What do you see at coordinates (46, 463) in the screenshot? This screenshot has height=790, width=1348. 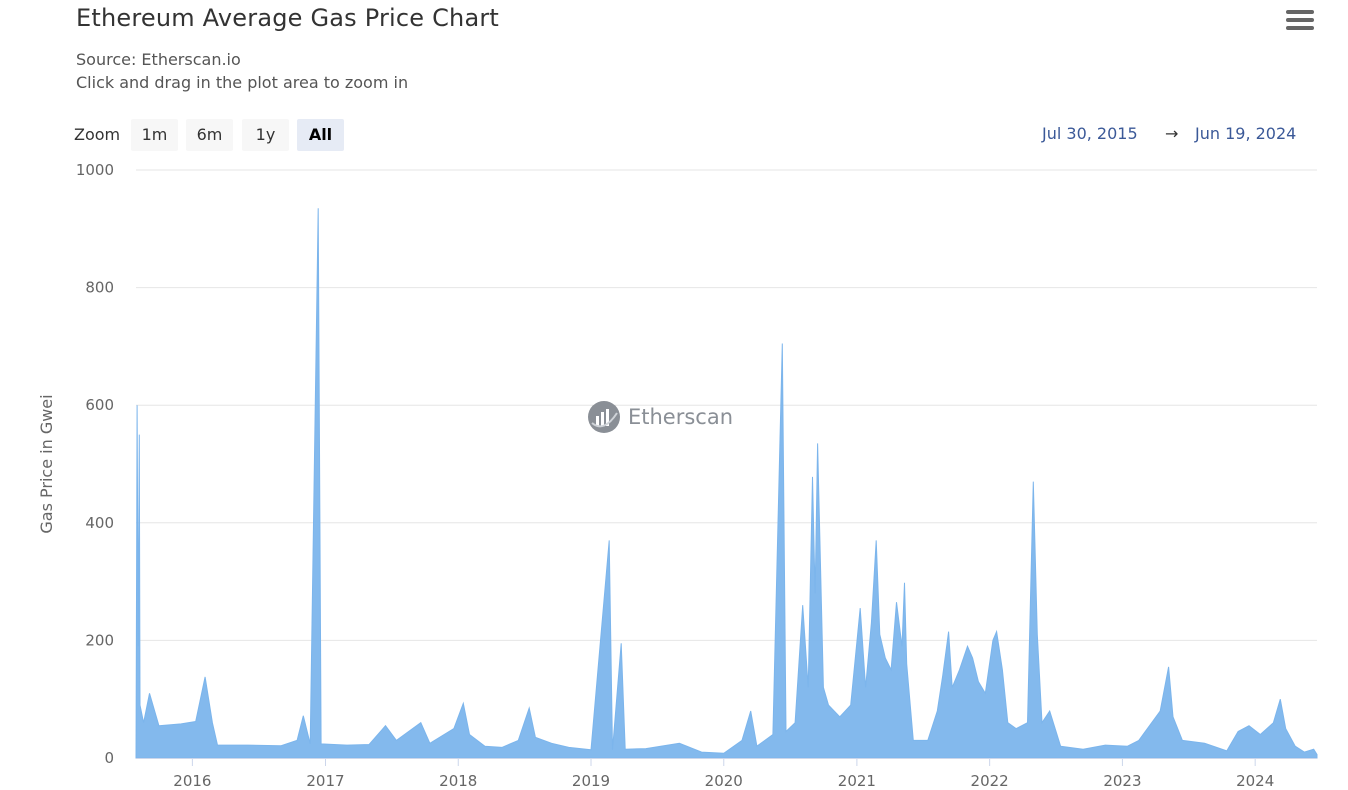 I see `y-axis-title: Gas Price in Gwei` at bounding box center [46, 463].